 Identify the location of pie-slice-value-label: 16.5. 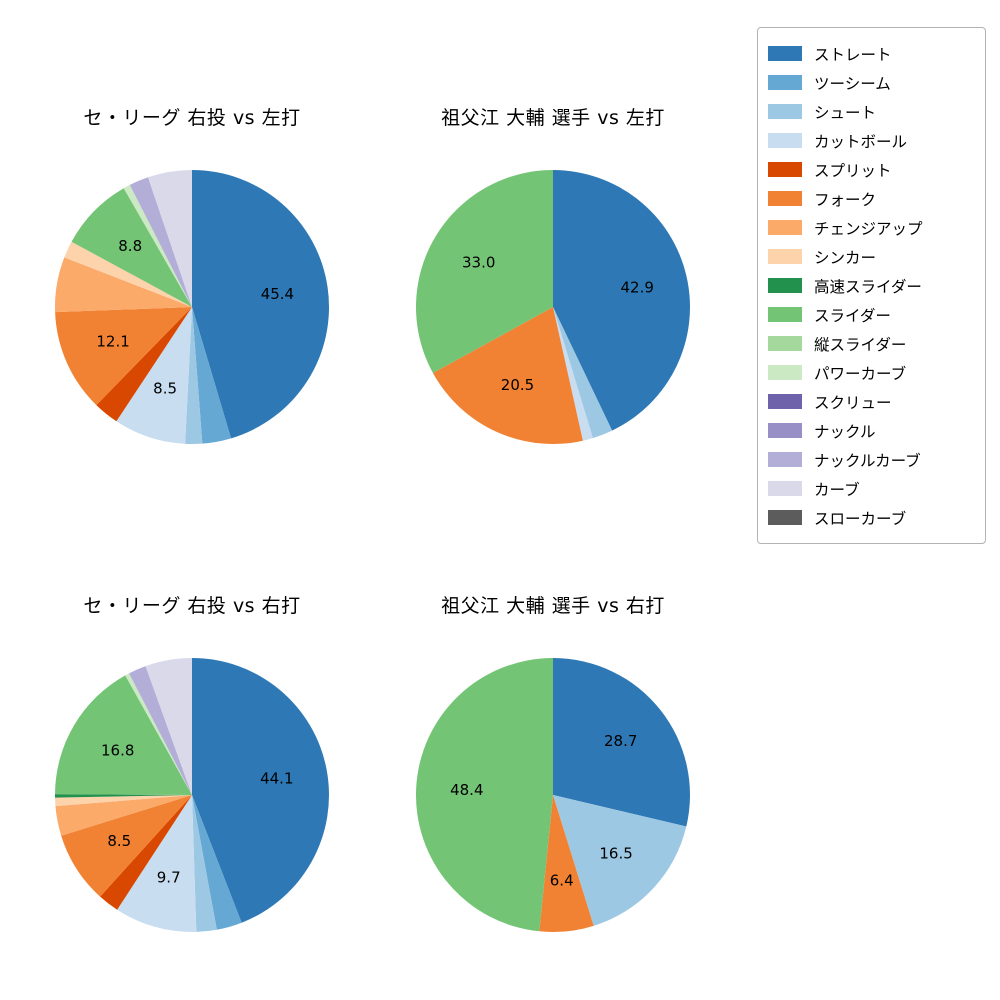
(615, 853).